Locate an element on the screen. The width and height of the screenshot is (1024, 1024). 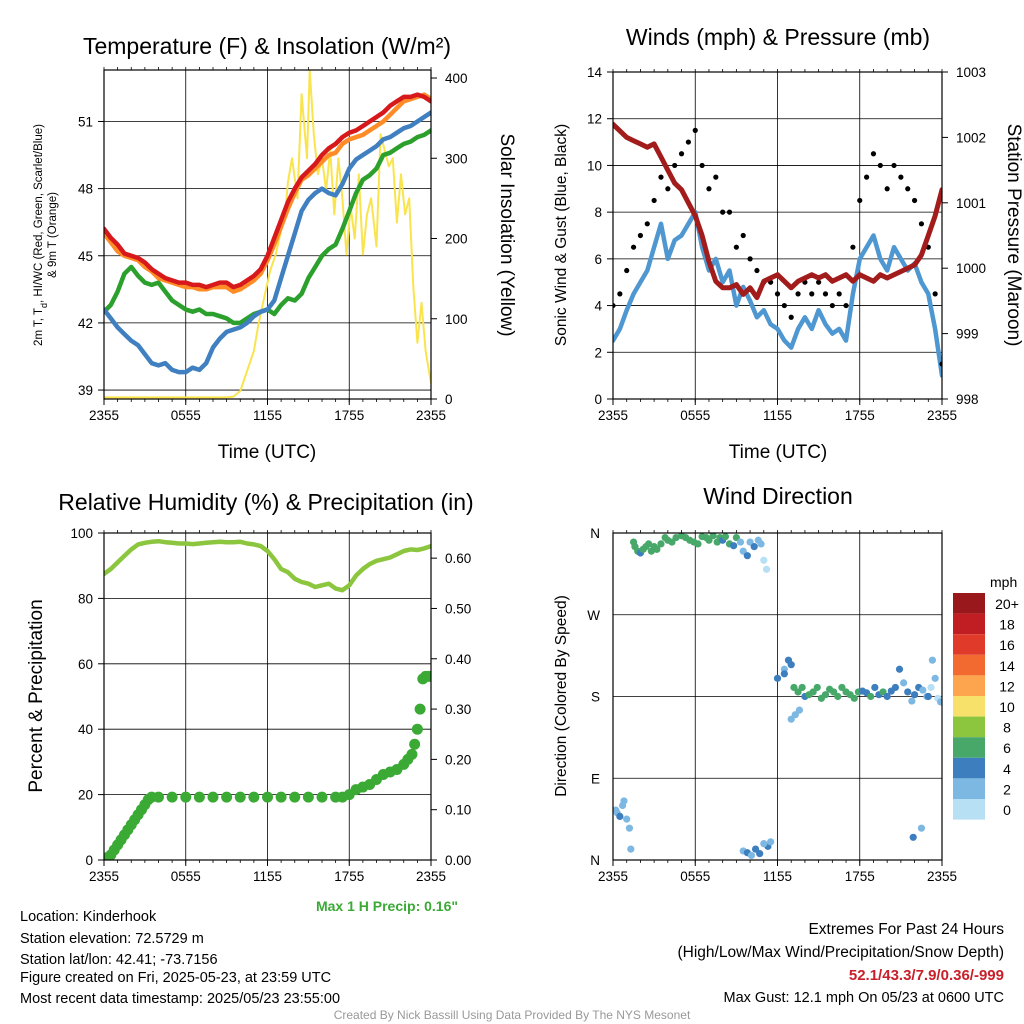
humidity-y2-tick-label: 0.00 is located at coordinates (458, 860).